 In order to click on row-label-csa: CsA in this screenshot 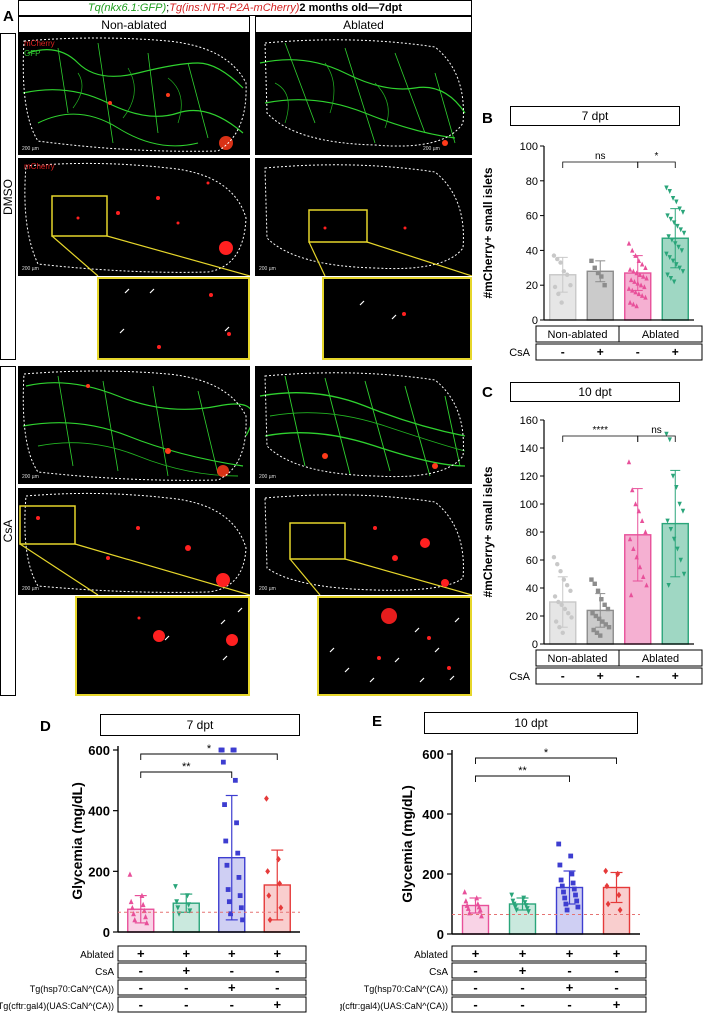, I will do `click(8, 531)`.